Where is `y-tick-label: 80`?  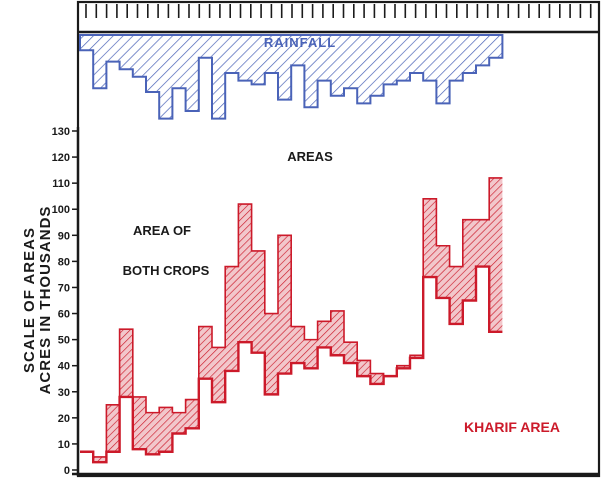
y-tick-label: 80 is located at coordinates (64, 262).